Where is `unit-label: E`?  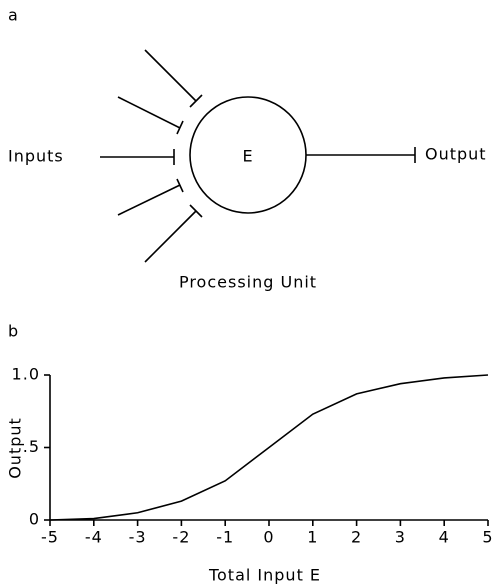 unit-label: E is located at coordinates (247, 156).